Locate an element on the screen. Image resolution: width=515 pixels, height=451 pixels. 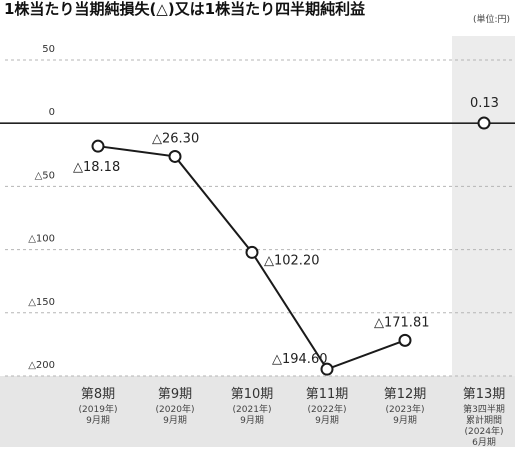
chart-unit: (単位:円) is located at coordinates (491, 19).